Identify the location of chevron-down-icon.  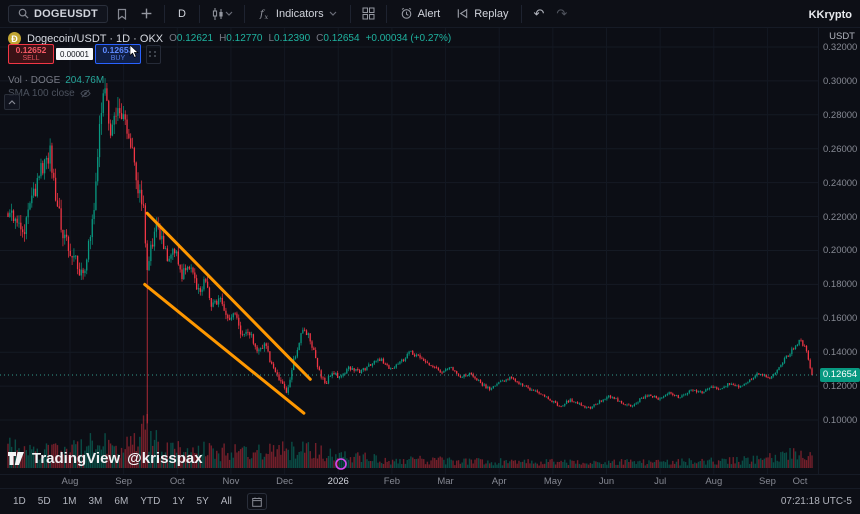
(333, 13).